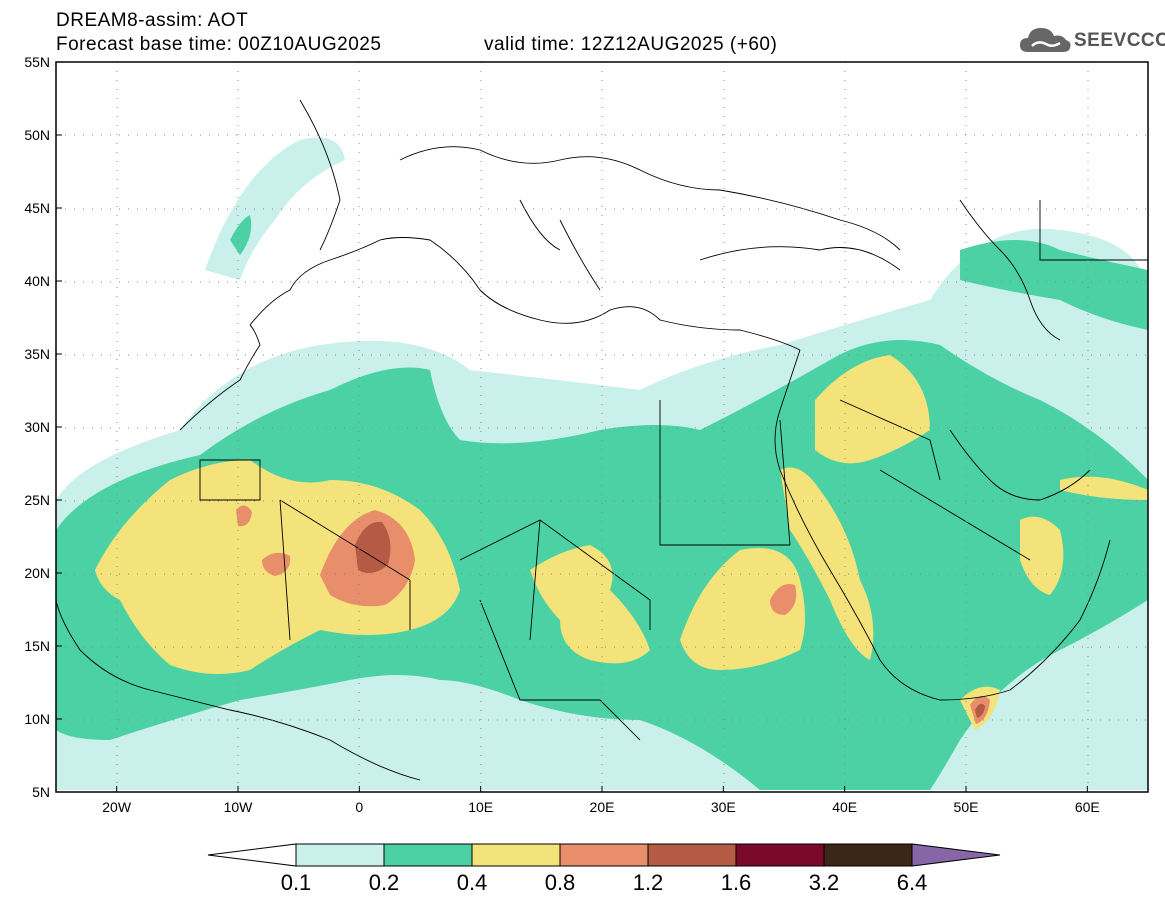 The image size is (1165, 905). What do you see at coordinates (723, 807) in the screenshot?
I see `lon-label: 30E` at bounding box center [723, 807].